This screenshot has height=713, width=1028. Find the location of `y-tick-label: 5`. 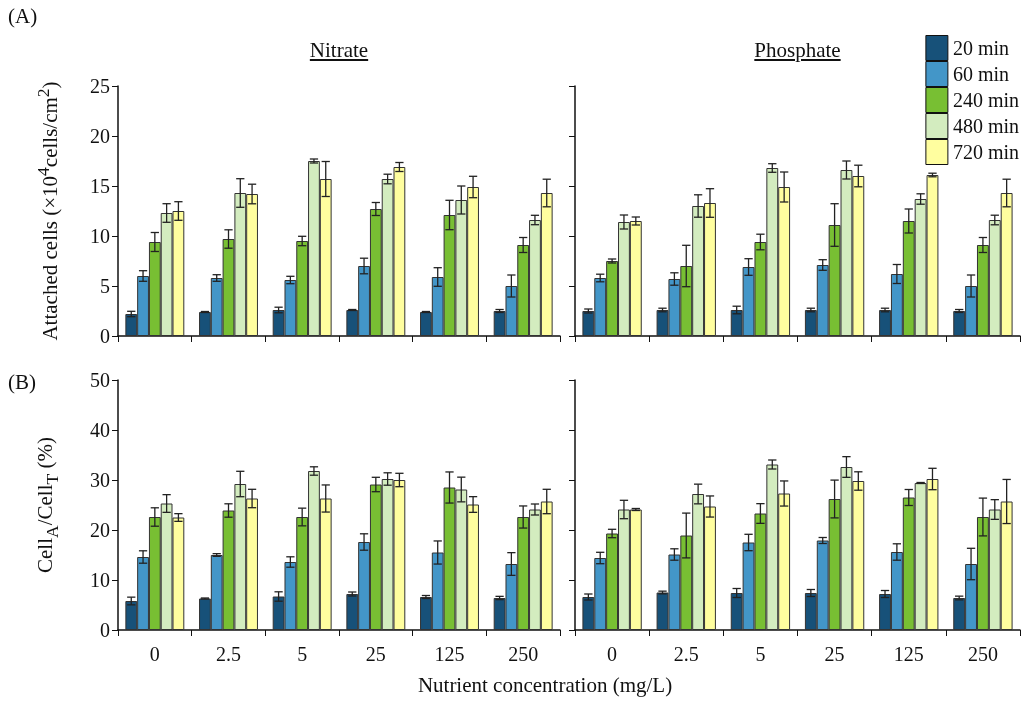

y-tick-label: 5 is located at coordinates (105, 286).